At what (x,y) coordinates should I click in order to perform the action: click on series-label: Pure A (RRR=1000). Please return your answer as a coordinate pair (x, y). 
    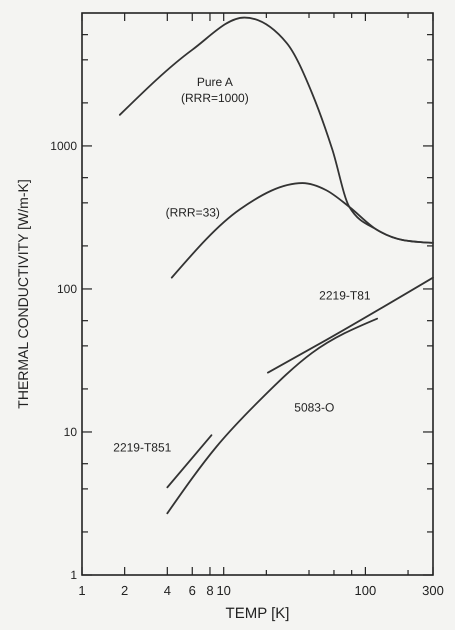
    Looking at the image, I should click on (215, 89).